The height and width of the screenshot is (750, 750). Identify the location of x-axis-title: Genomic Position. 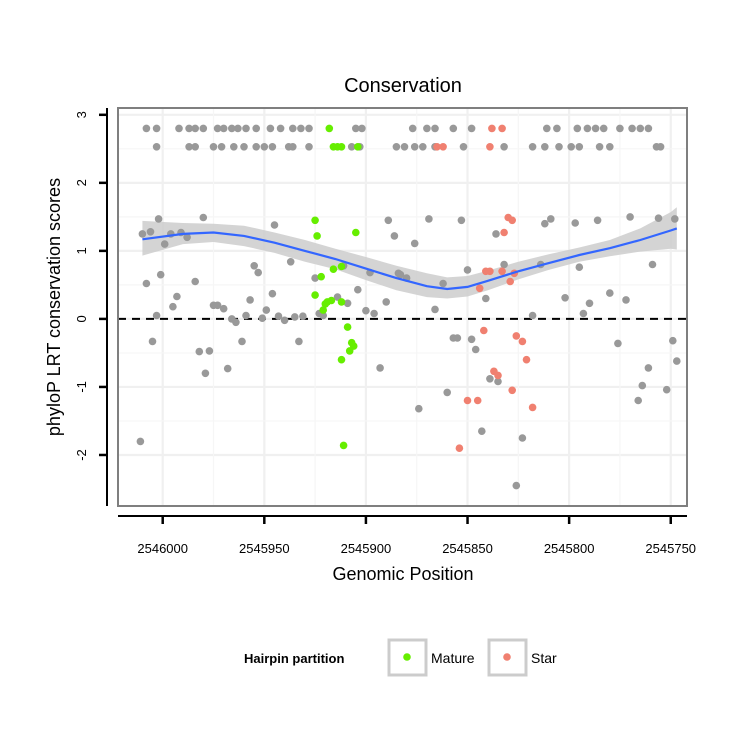
(402, 574).